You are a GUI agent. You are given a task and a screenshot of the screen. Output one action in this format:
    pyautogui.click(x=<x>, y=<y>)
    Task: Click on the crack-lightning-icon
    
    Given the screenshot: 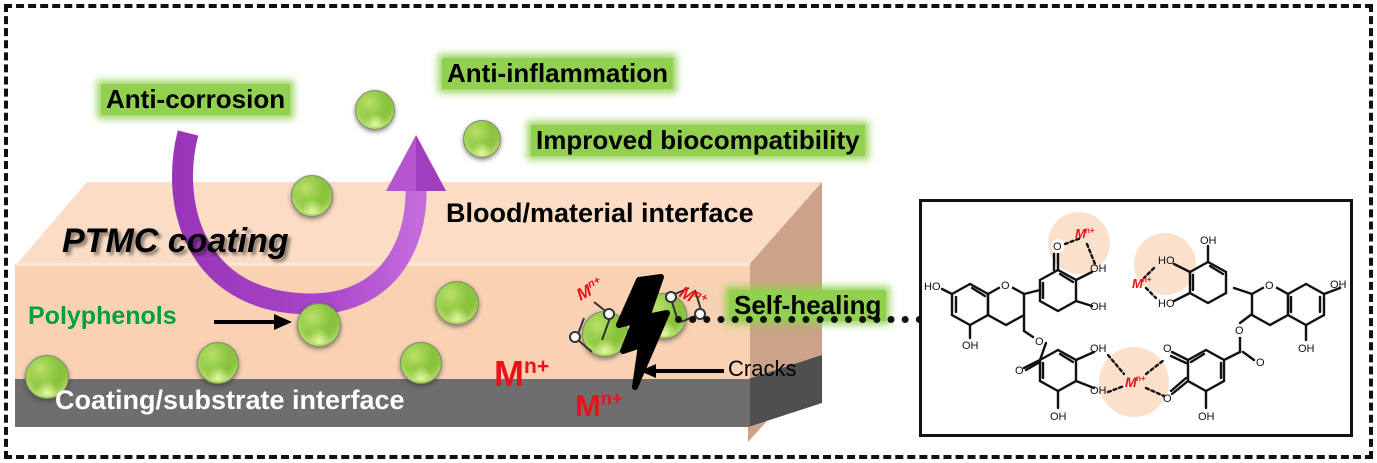 What is the action you would take?
    pyautogui.click(x=643, y=332)
    